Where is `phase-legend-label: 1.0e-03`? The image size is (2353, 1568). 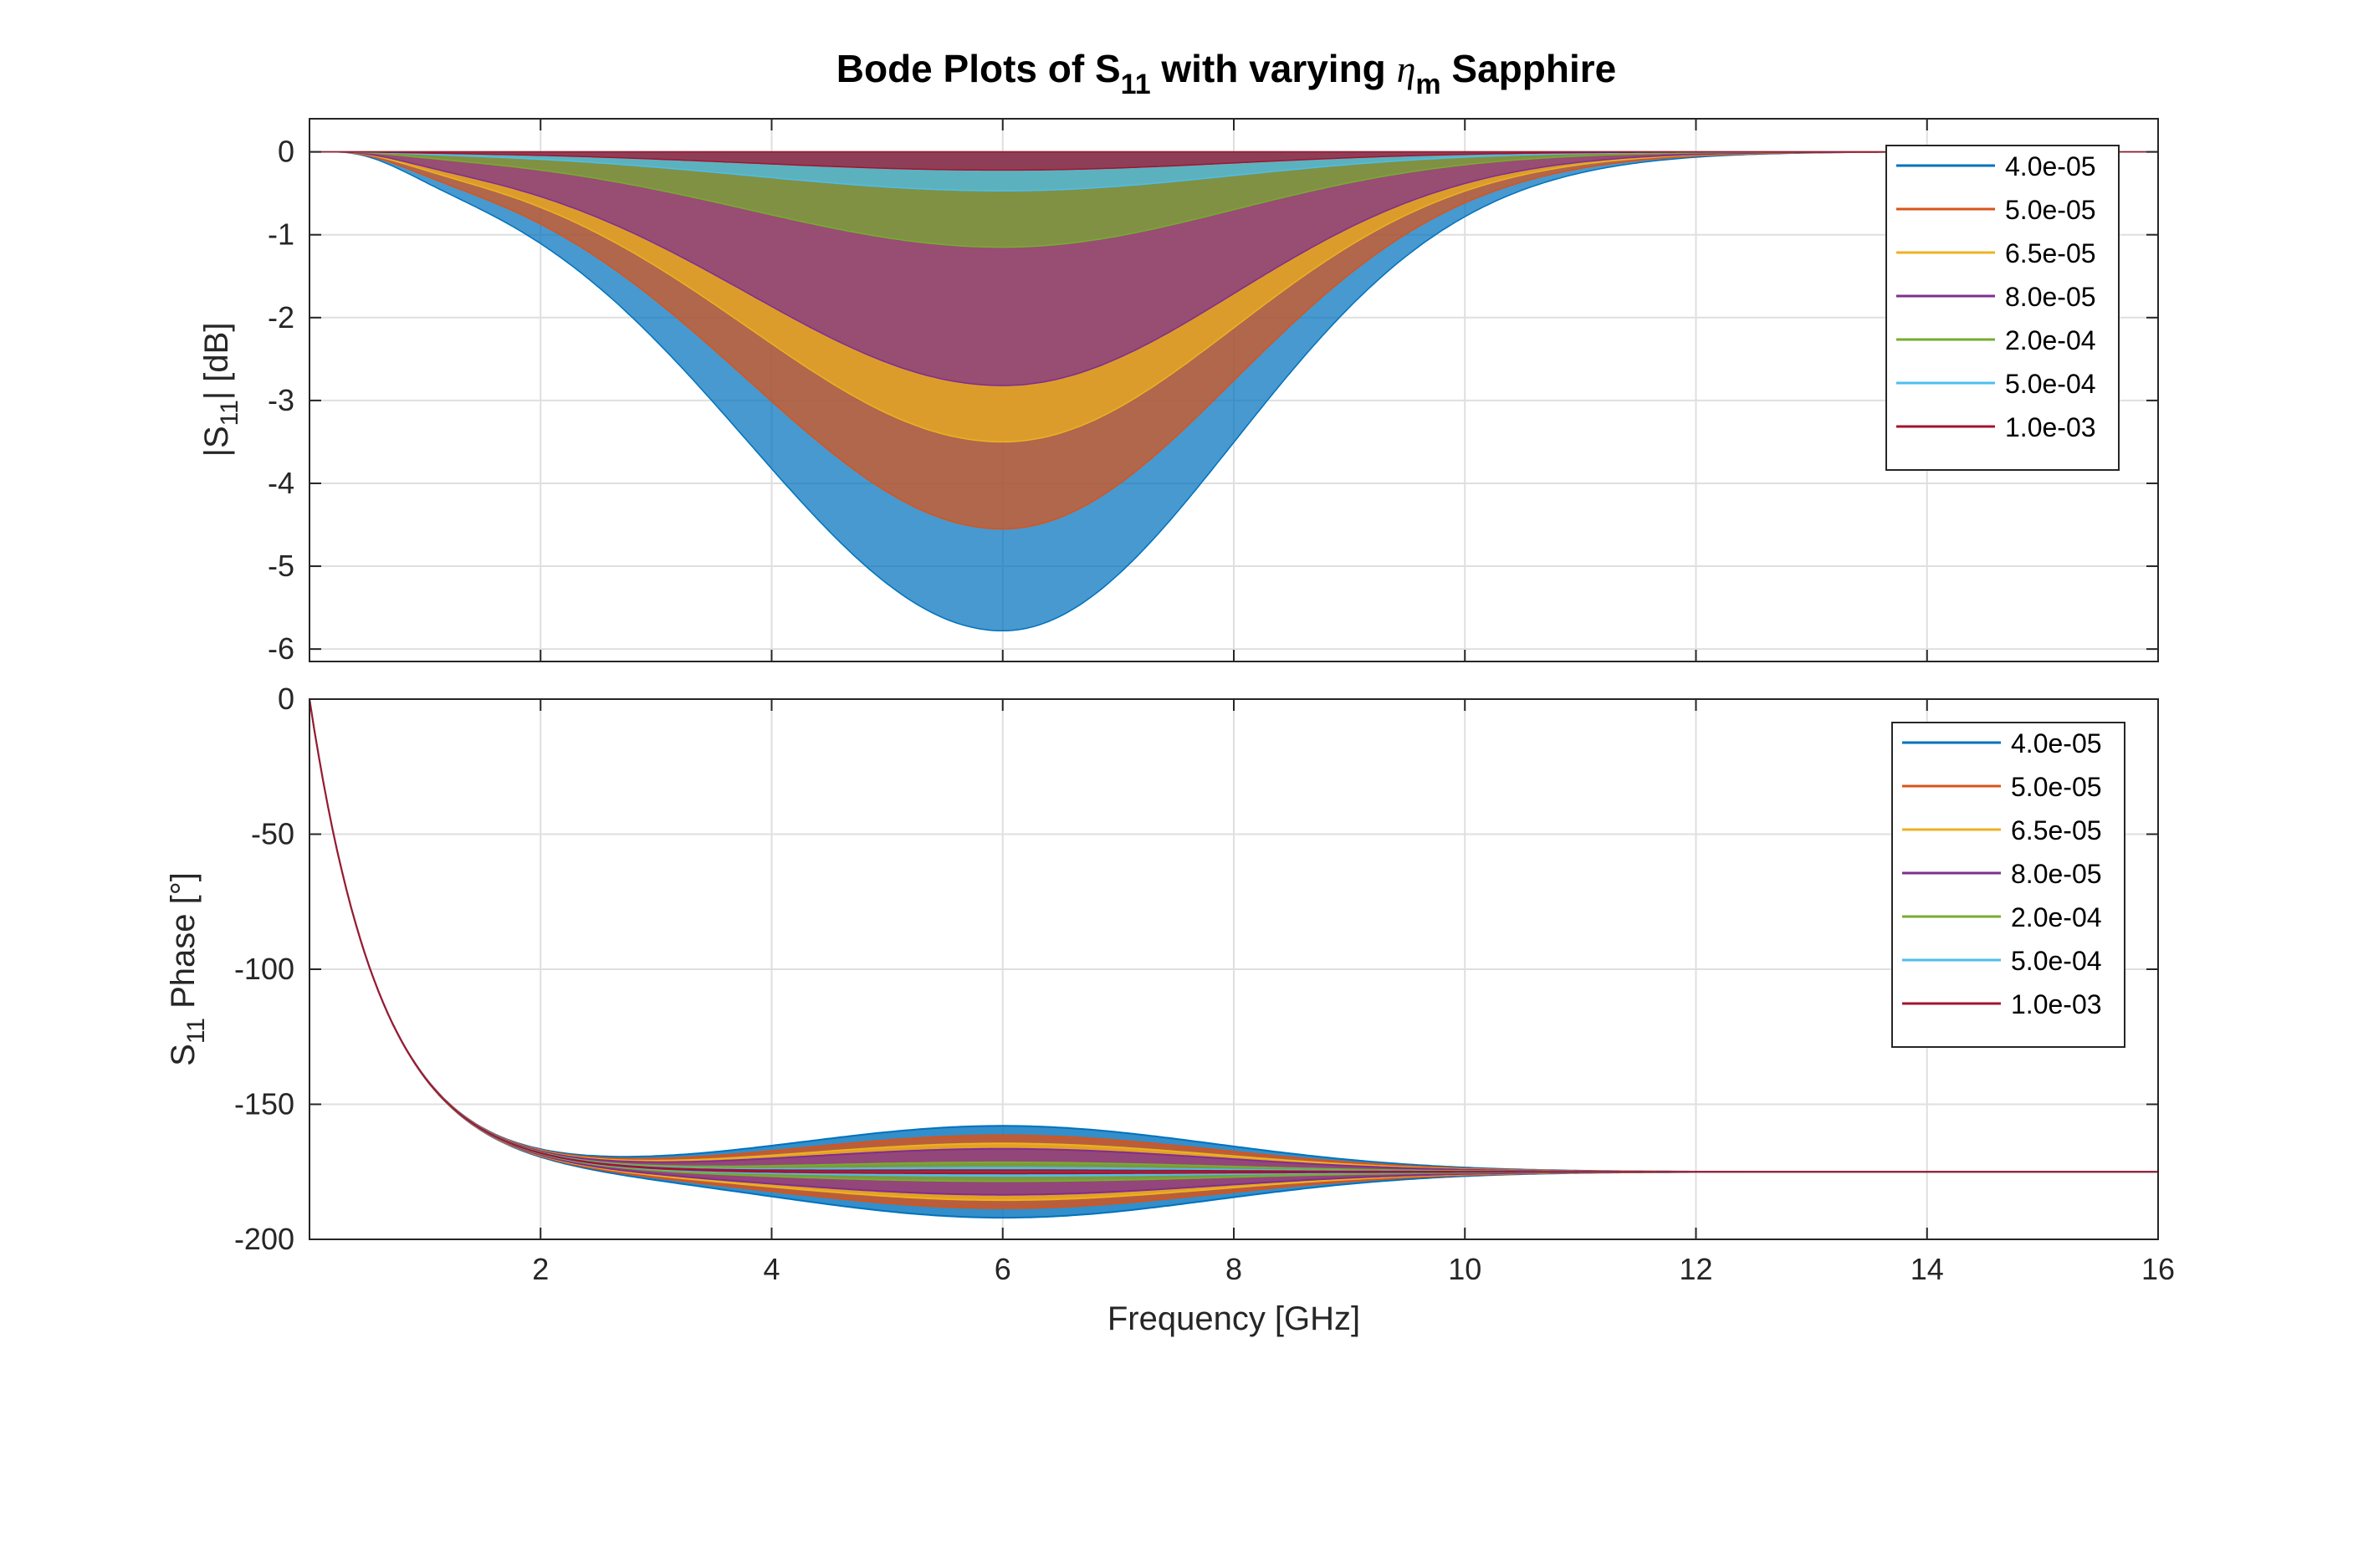
phase-legend-label: 1.0e-03 is located at coordinates (2056, 1004).